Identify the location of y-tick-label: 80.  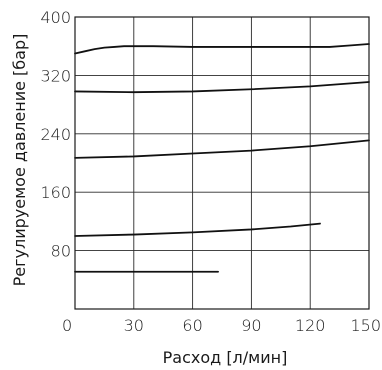
(61, 251).